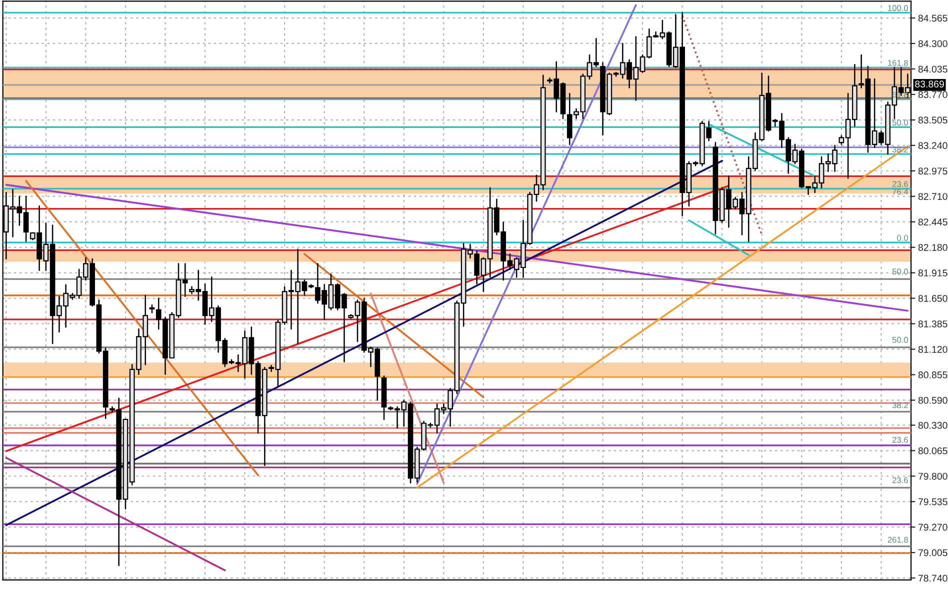 This screenshot has width=948, height=593. I want to click on y-tick-label: 78.740, so click(933, 578).